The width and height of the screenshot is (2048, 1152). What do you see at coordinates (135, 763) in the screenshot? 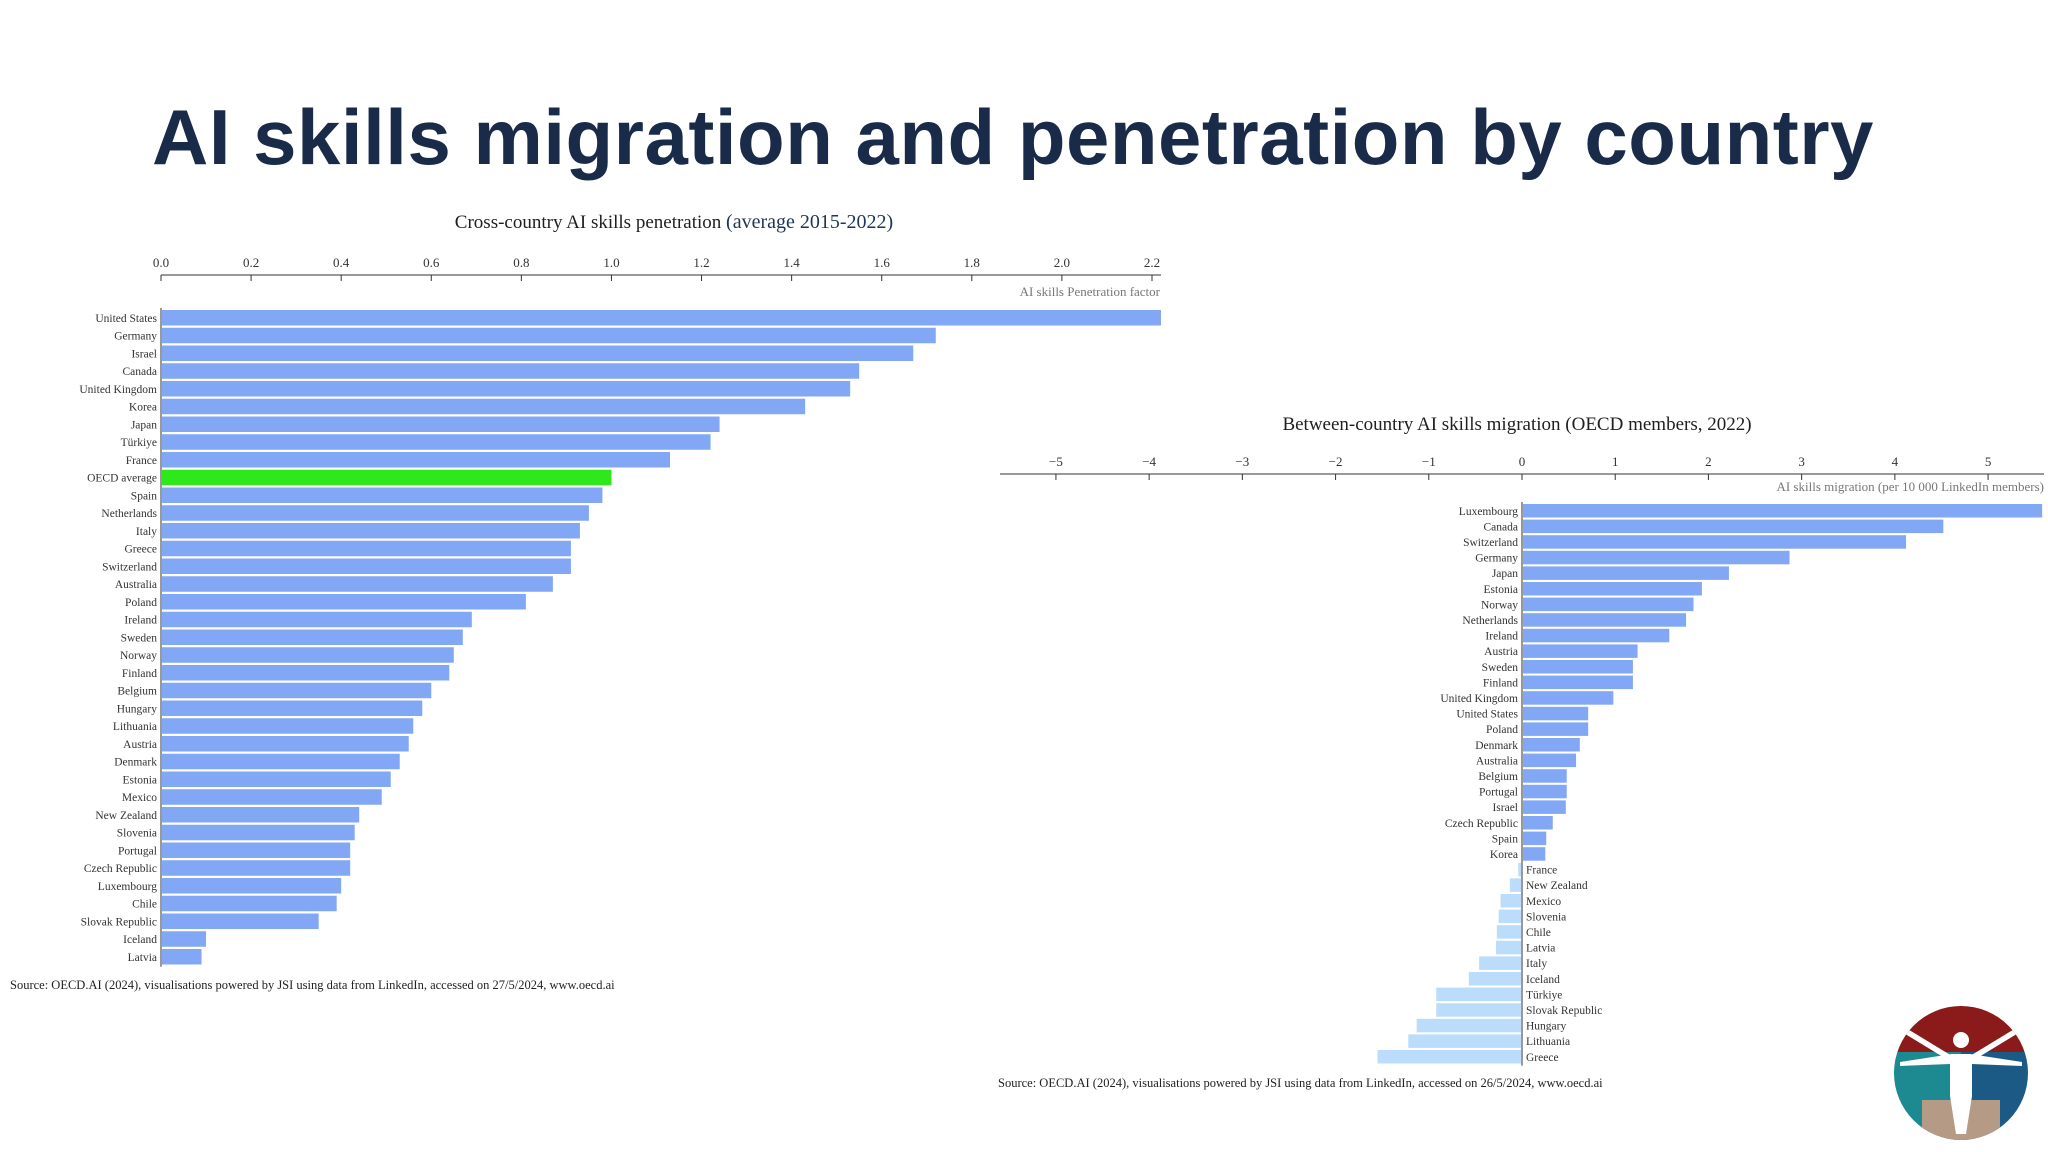
I see `penetration-category-label: Denmark` at bounding box center [135, 763].